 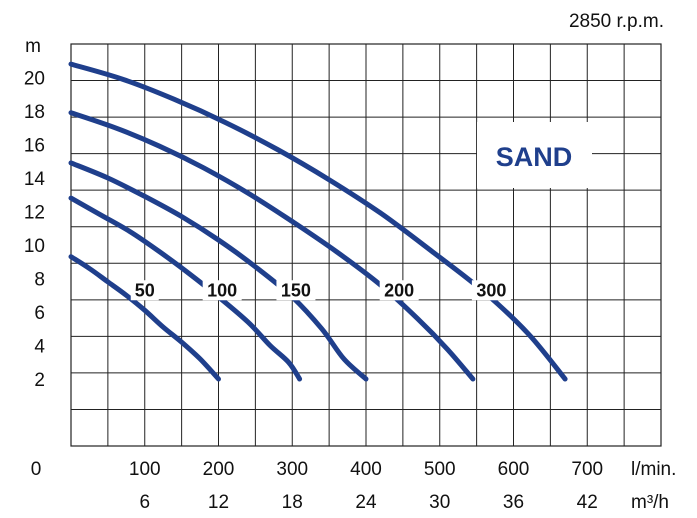 What do you see at coordinates (366, 502) in the screenshot?
I see `x-tick-label-m3h: 24` at bounding box center [366, 502].